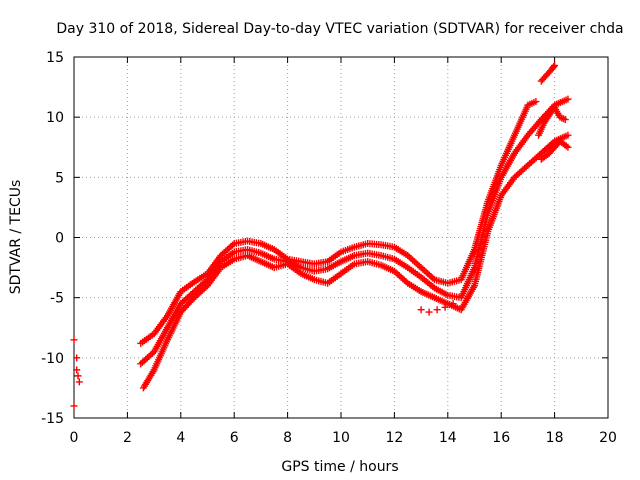  Describe the element at coordinates (501, 438) in the screenshot. I see `x-tick-label: 16` at that location.